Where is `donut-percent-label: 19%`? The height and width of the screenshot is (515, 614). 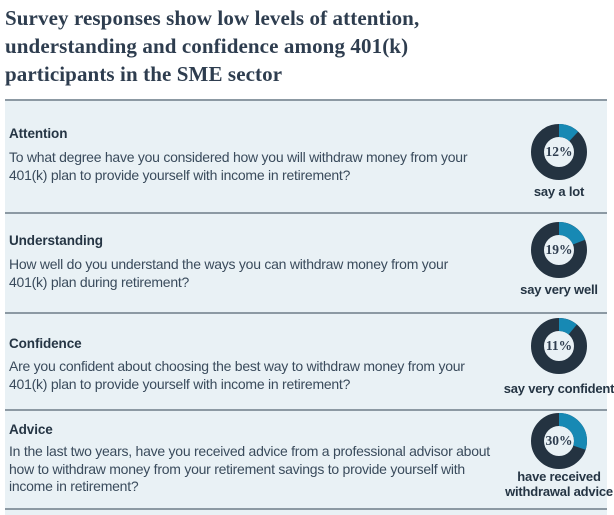 donut-percent-label: 19% is located at coordinates (559, 249).